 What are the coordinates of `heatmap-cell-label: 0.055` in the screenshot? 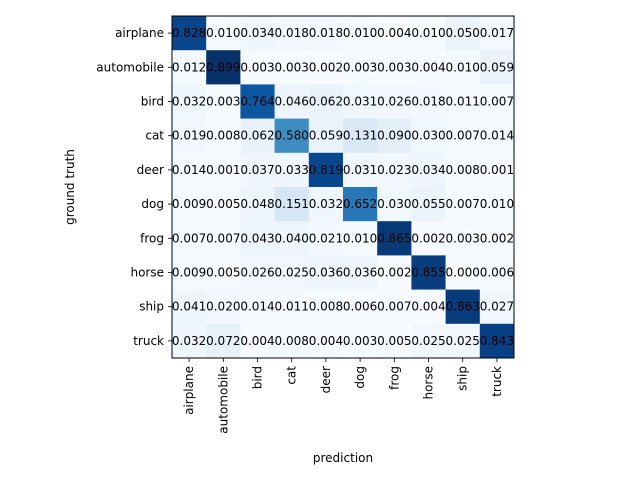 It's located at (428, 204).